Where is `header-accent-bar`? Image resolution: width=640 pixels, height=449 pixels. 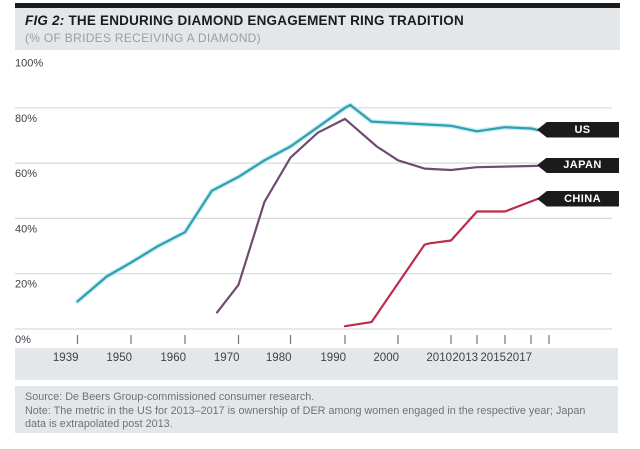
header-accent-bar is located at coordinates (317, 5).